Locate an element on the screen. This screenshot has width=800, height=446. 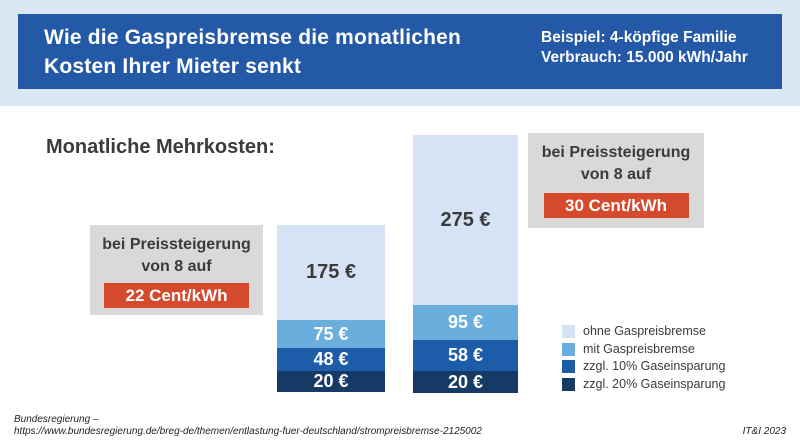
bar-30-cent-segment-3: 58 € is located at coordinates (465, 355).